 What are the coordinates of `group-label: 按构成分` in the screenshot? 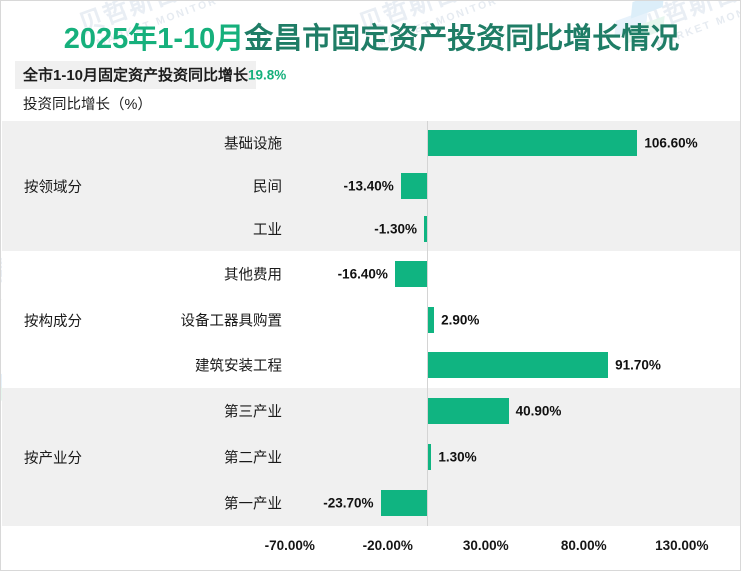 It's located at (53, 321).